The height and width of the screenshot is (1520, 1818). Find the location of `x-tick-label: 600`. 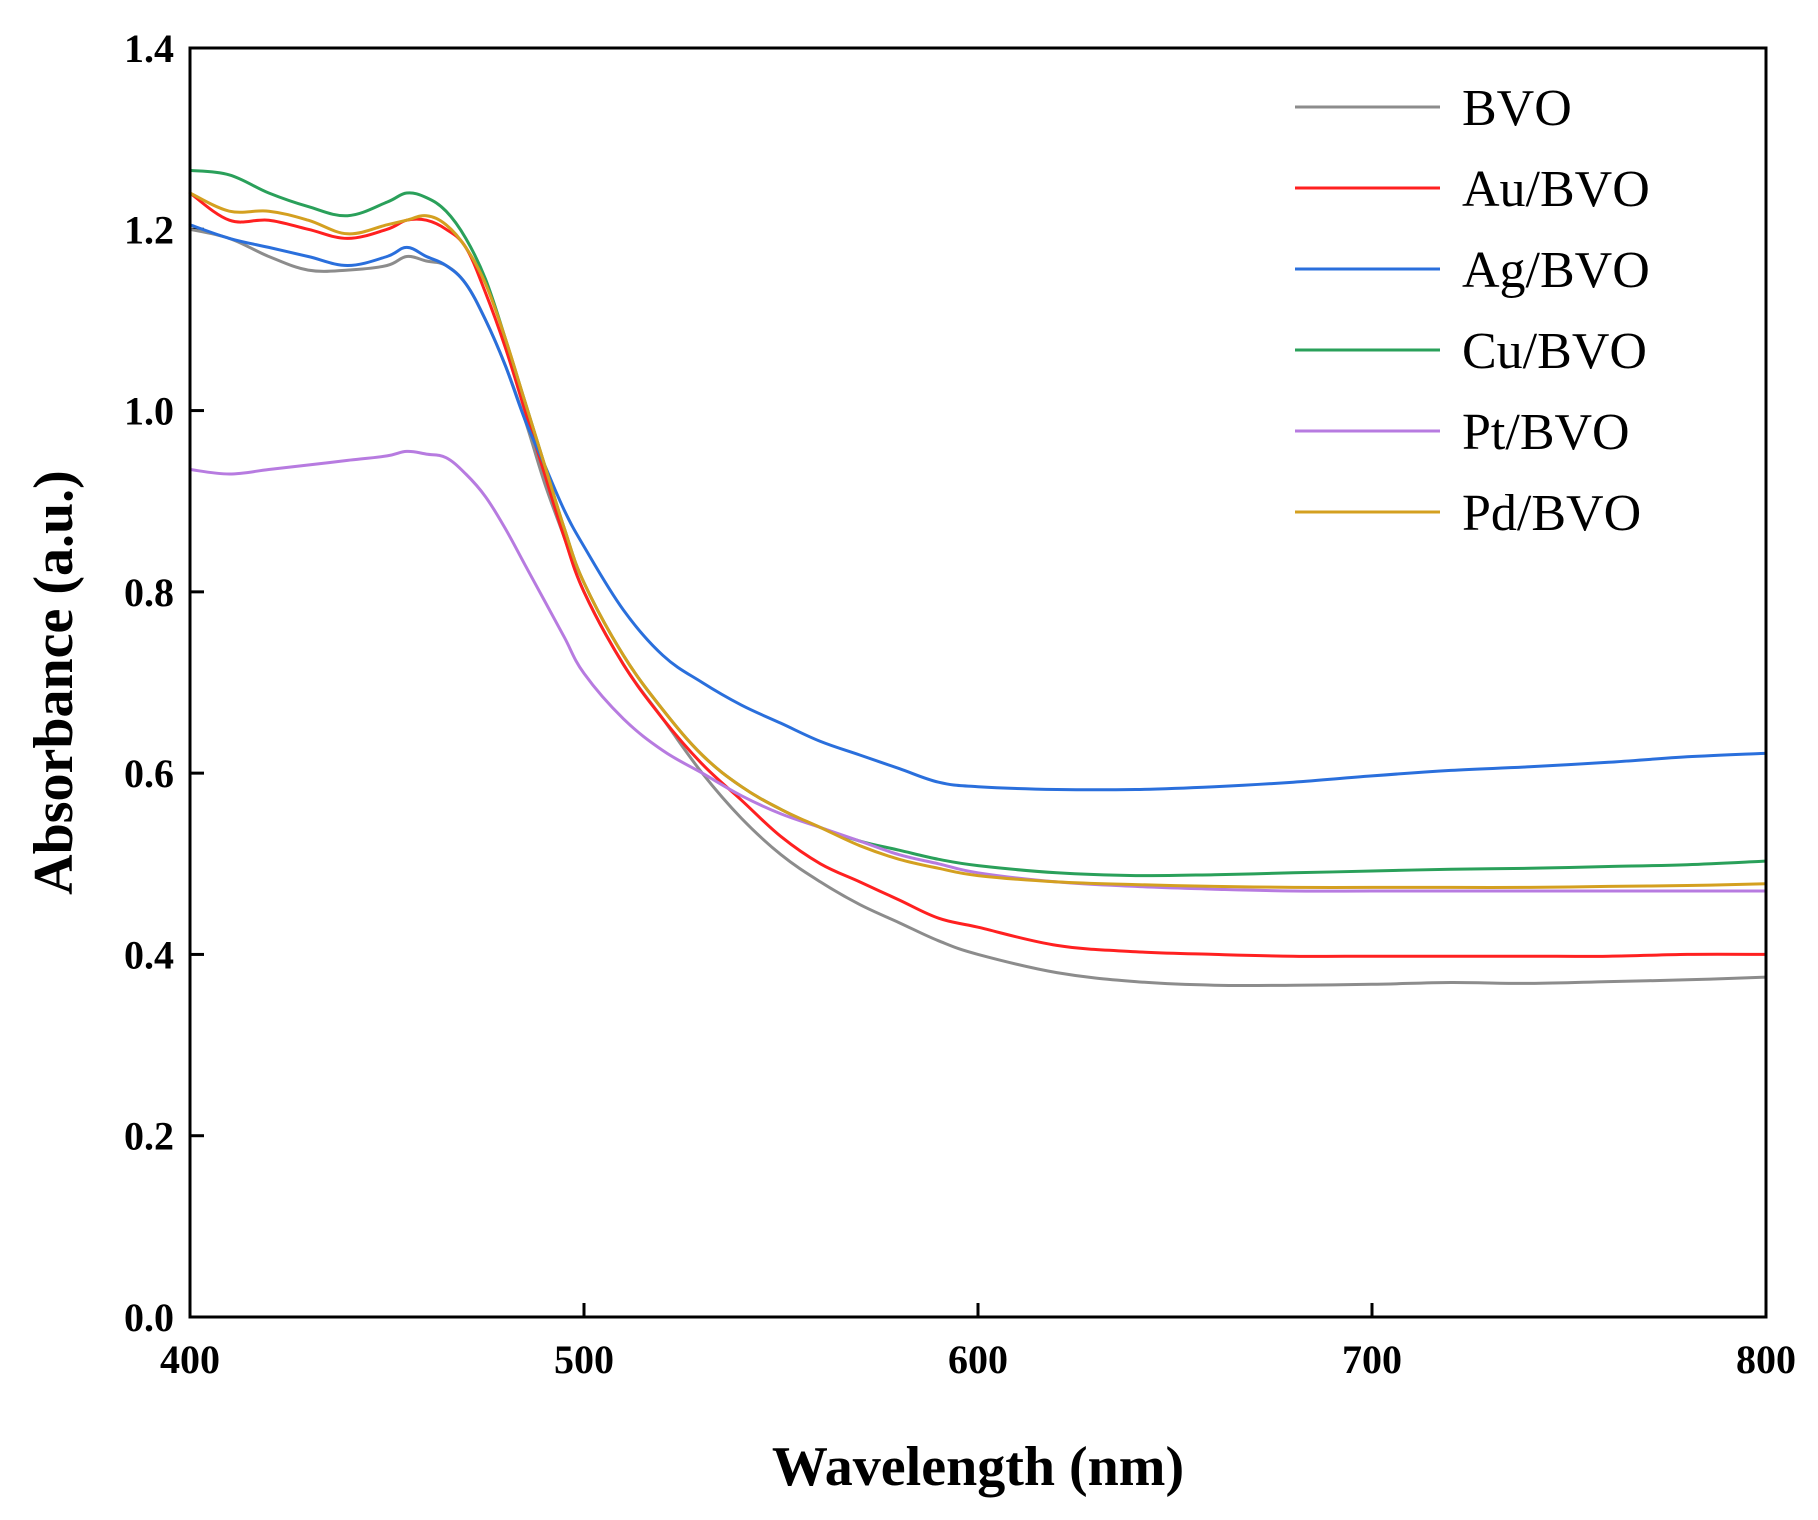

x-tick-label: 600 is located at coordinates (978, 1359).